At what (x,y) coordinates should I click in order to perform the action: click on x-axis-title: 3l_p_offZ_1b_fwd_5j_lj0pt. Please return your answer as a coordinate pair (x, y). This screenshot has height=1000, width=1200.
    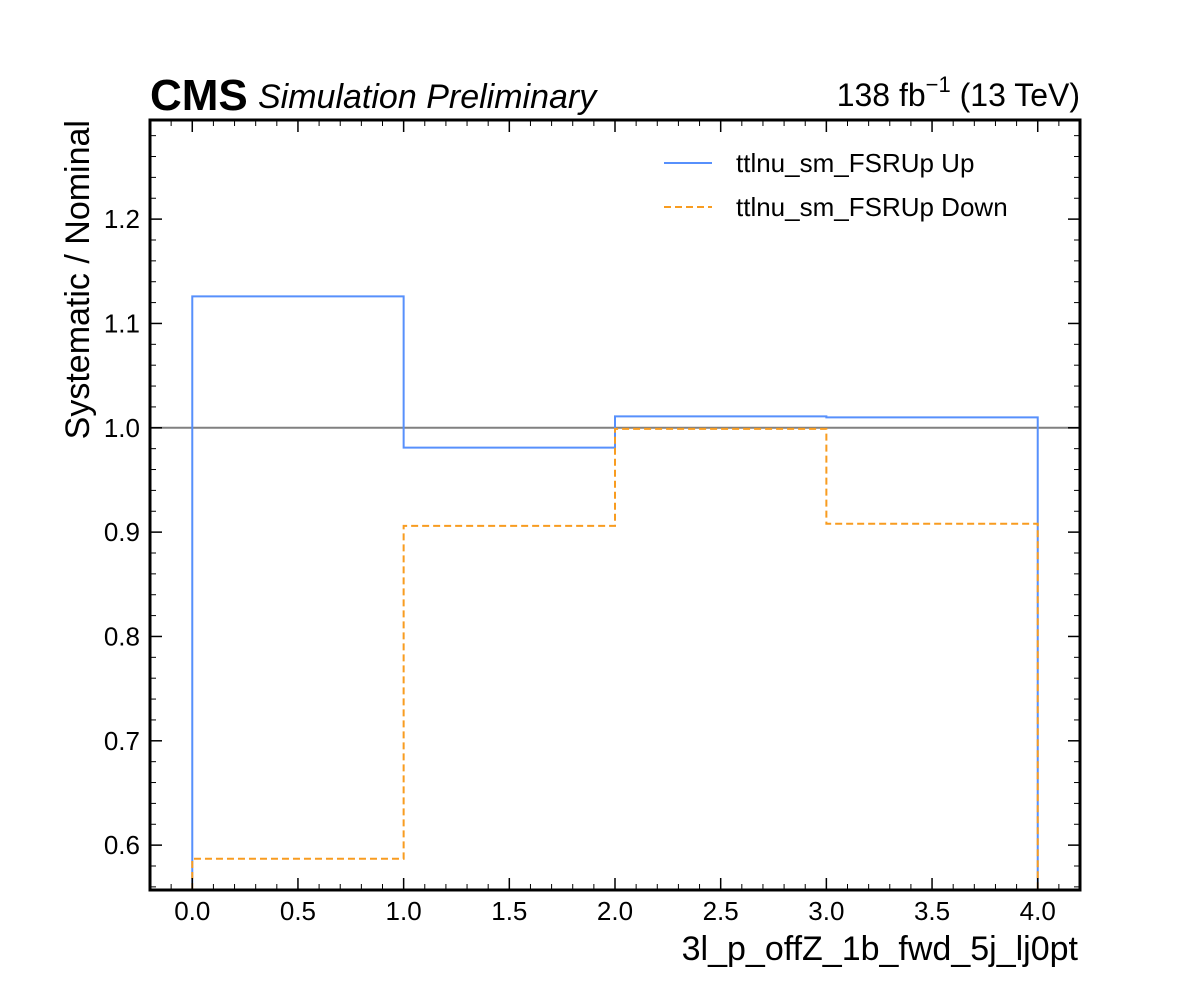
    Looking at the image, I should click on (880, 949).